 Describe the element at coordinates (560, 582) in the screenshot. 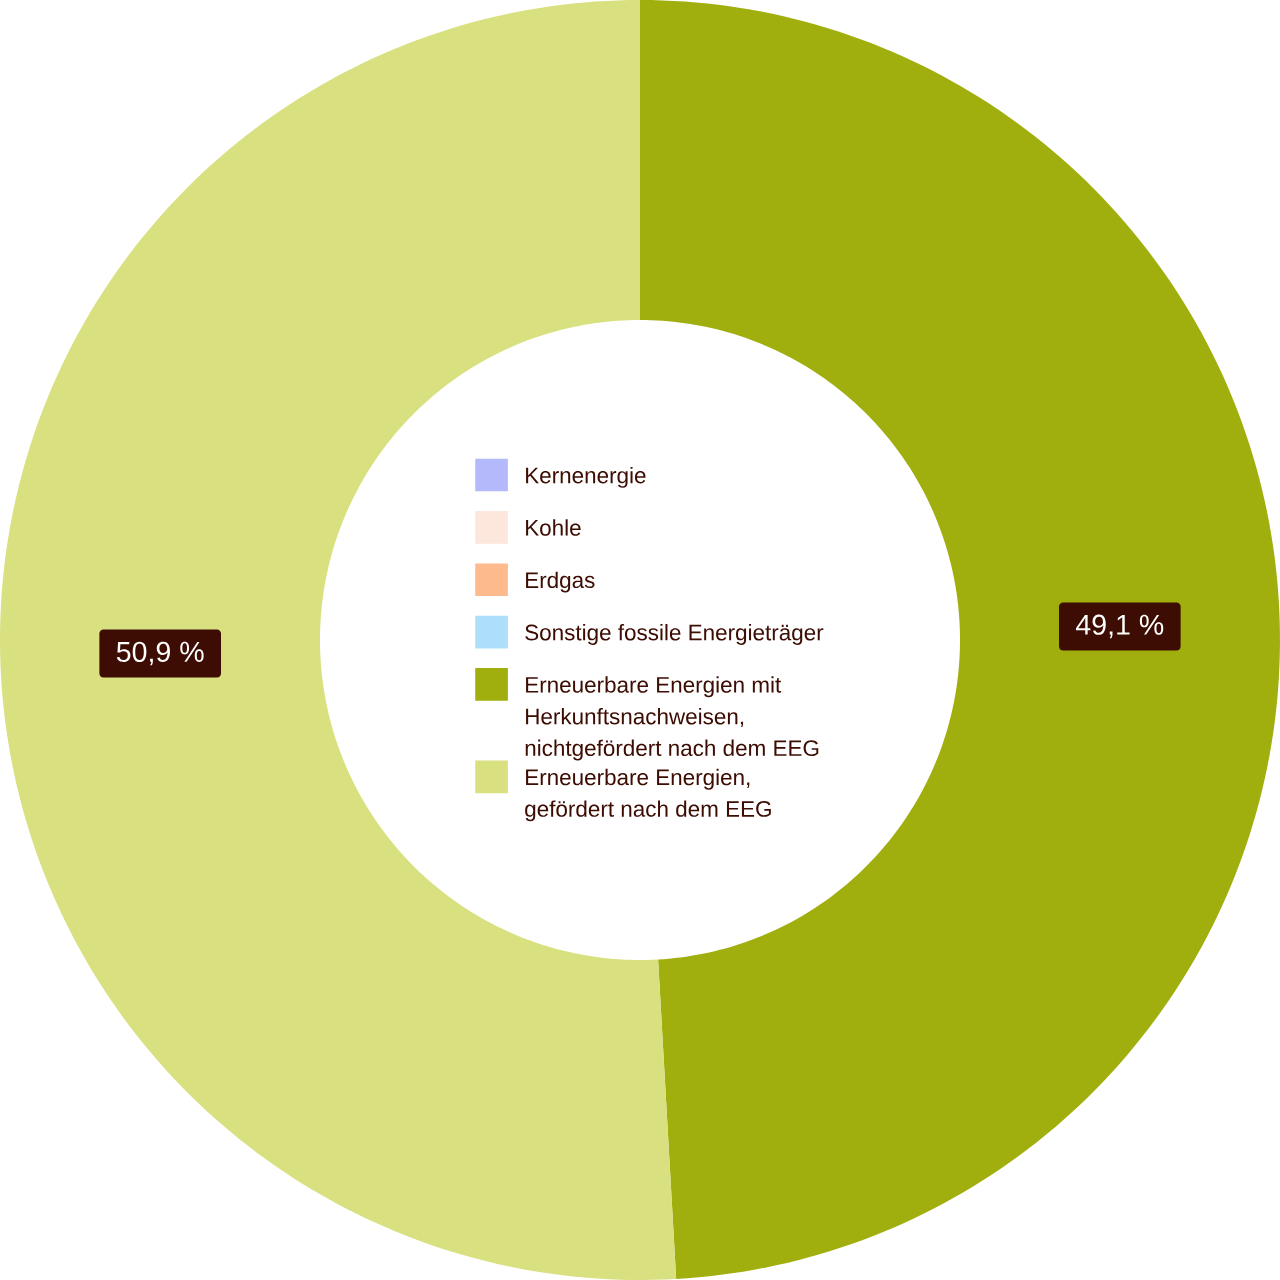

I see `legend-label: Erdgas` at that location.